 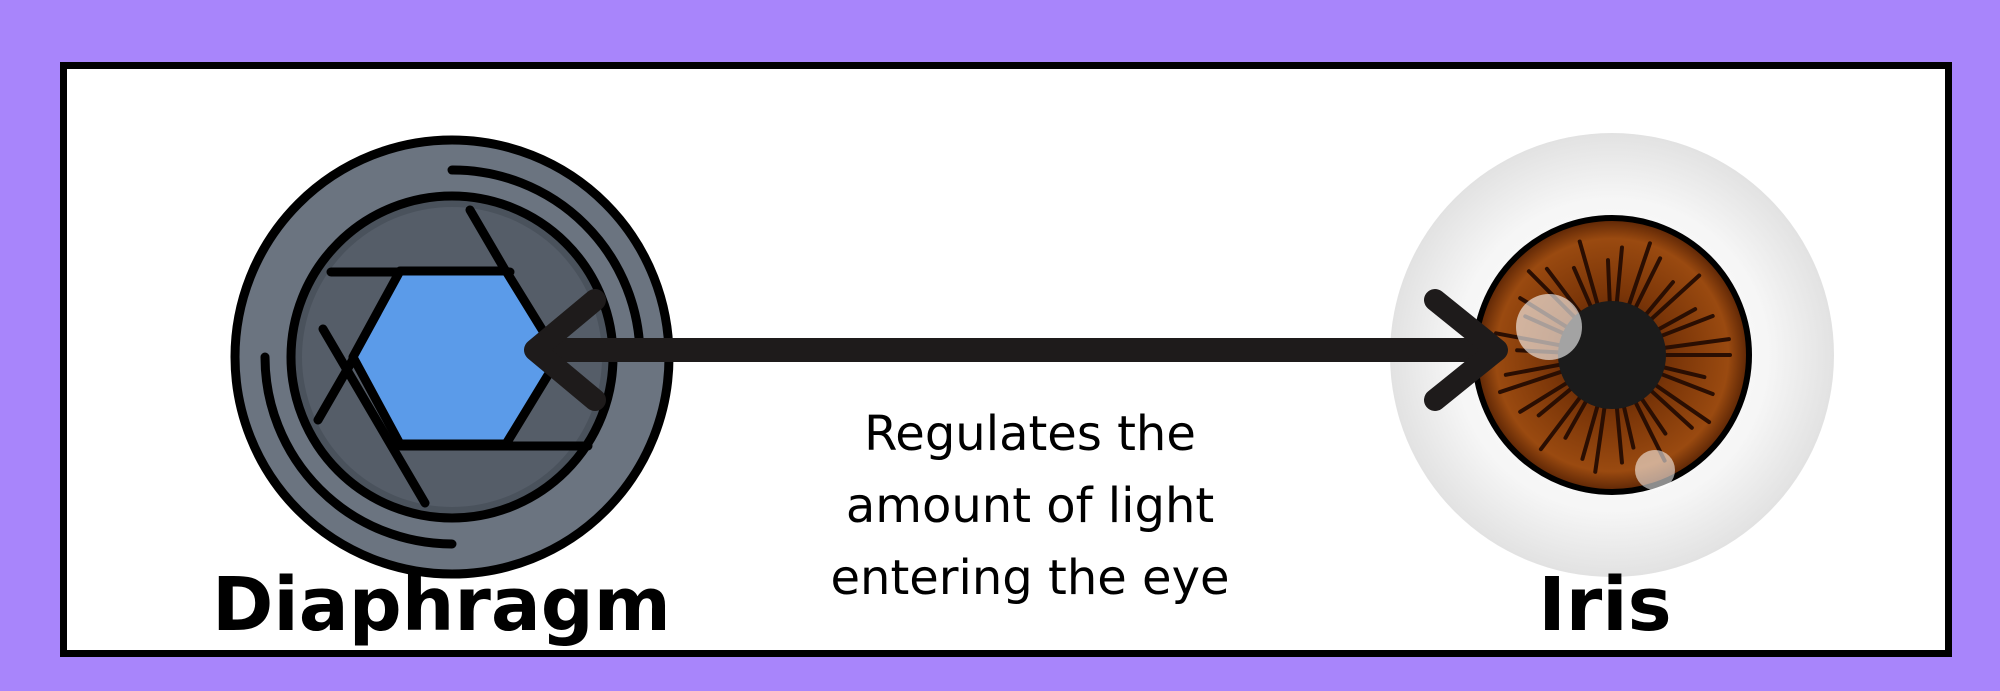 I want to click on eye-iris-icon, so click(x=1612, y=355).